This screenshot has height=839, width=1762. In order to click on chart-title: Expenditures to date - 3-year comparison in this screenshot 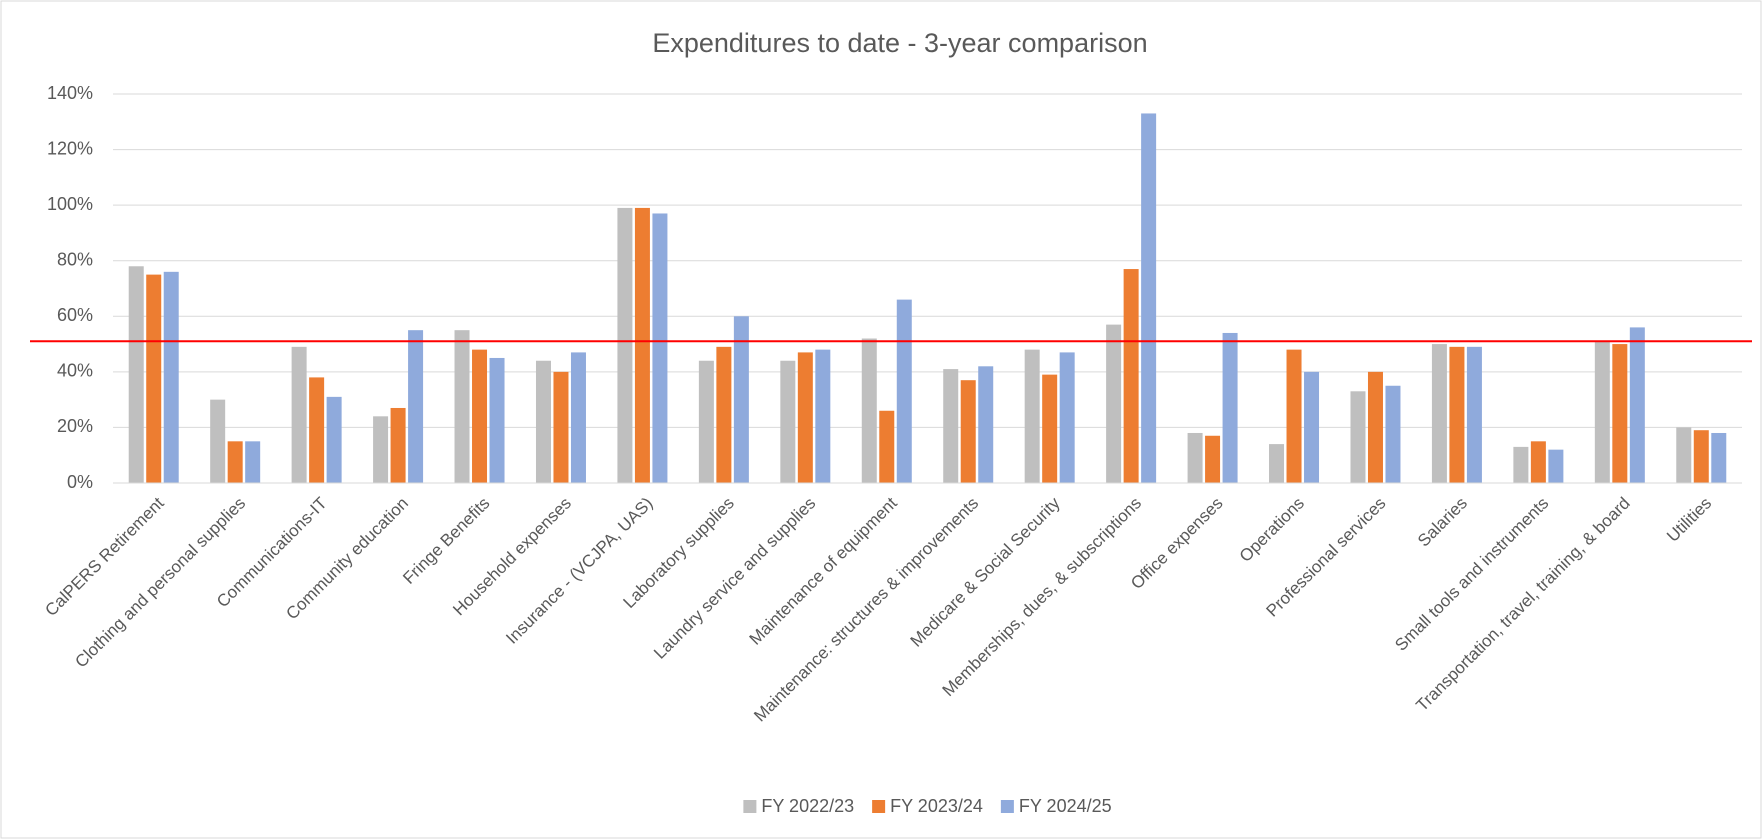, I will do `click(899, 43)`.